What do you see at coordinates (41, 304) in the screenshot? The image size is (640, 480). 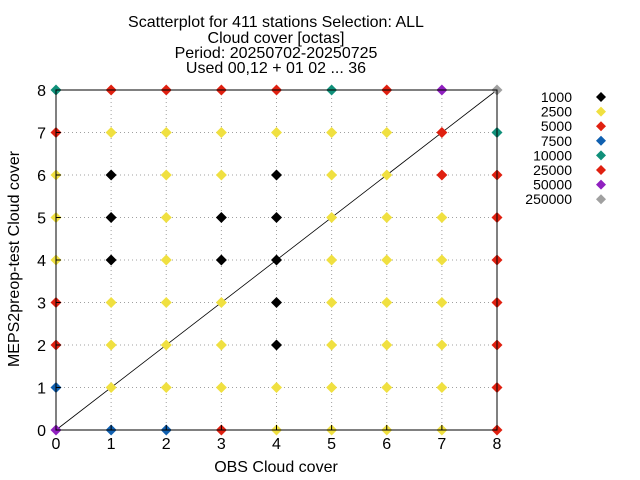 I see `y-tick-label: 3` at bounding box center [41, 304].